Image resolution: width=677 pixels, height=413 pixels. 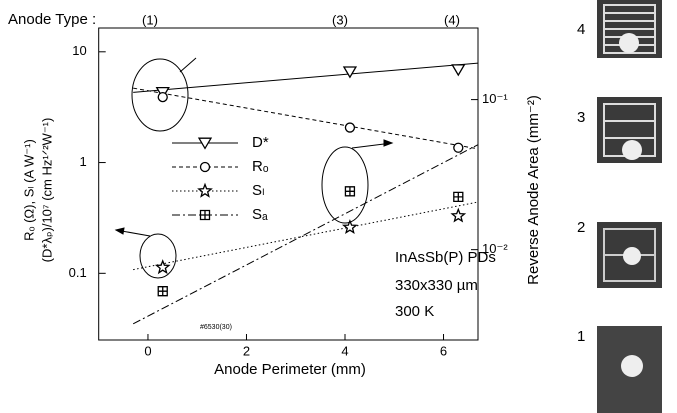 What do you see at coordinates (82, 161) in the screenshot?
I see `y-tick-label: 1` at bounding box center [82, 161].